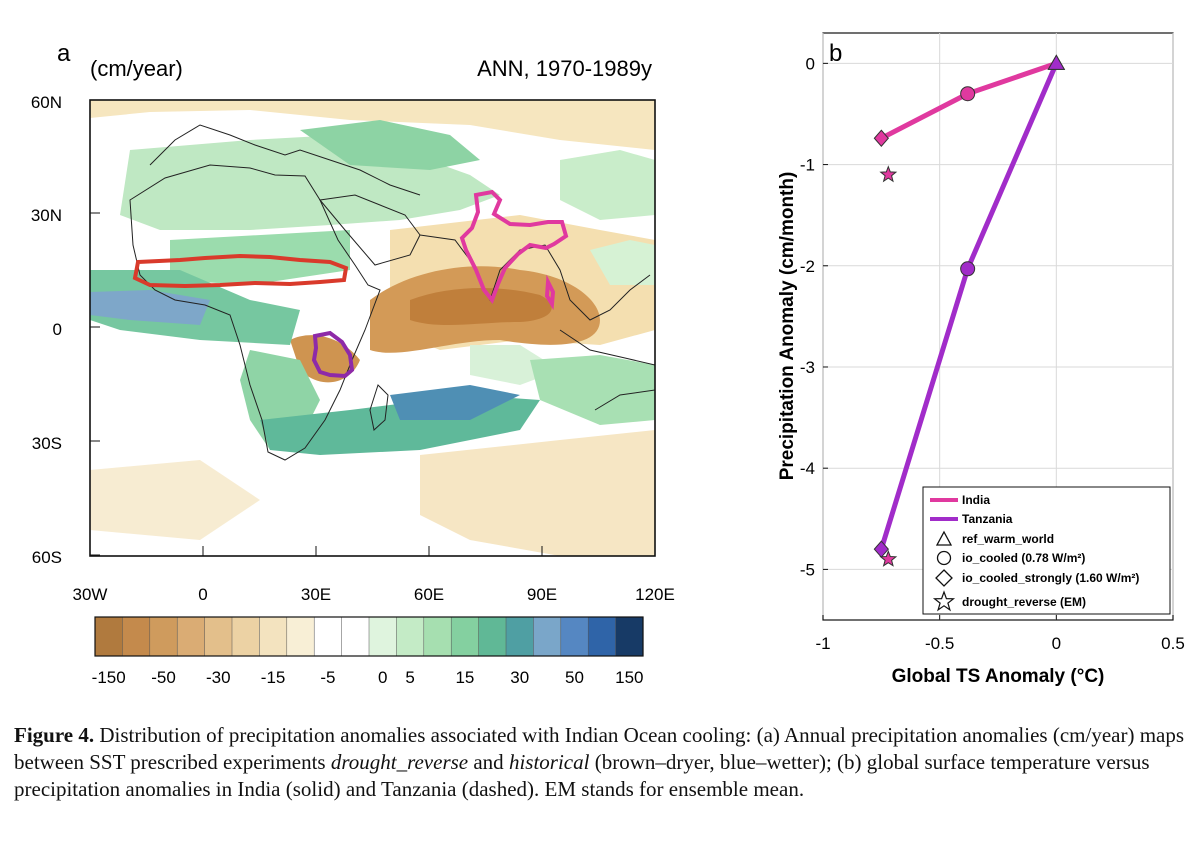  Describe the element at coordinates (564, 68) in the screenshot. I see `panel-a-period: ANN, 1970-1989y` at that location.